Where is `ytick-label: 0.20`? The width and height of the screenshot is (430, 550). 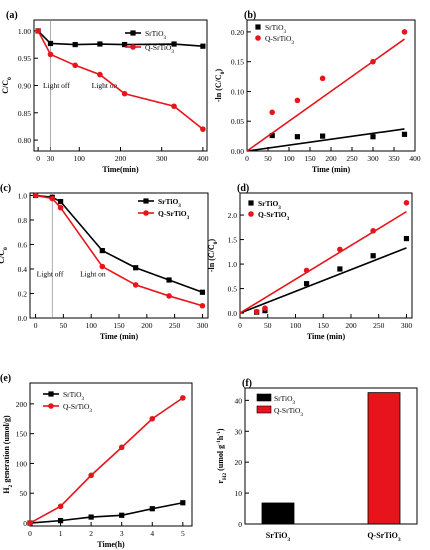
ytick-label: 0.20 is located at coordinates (237, 32).